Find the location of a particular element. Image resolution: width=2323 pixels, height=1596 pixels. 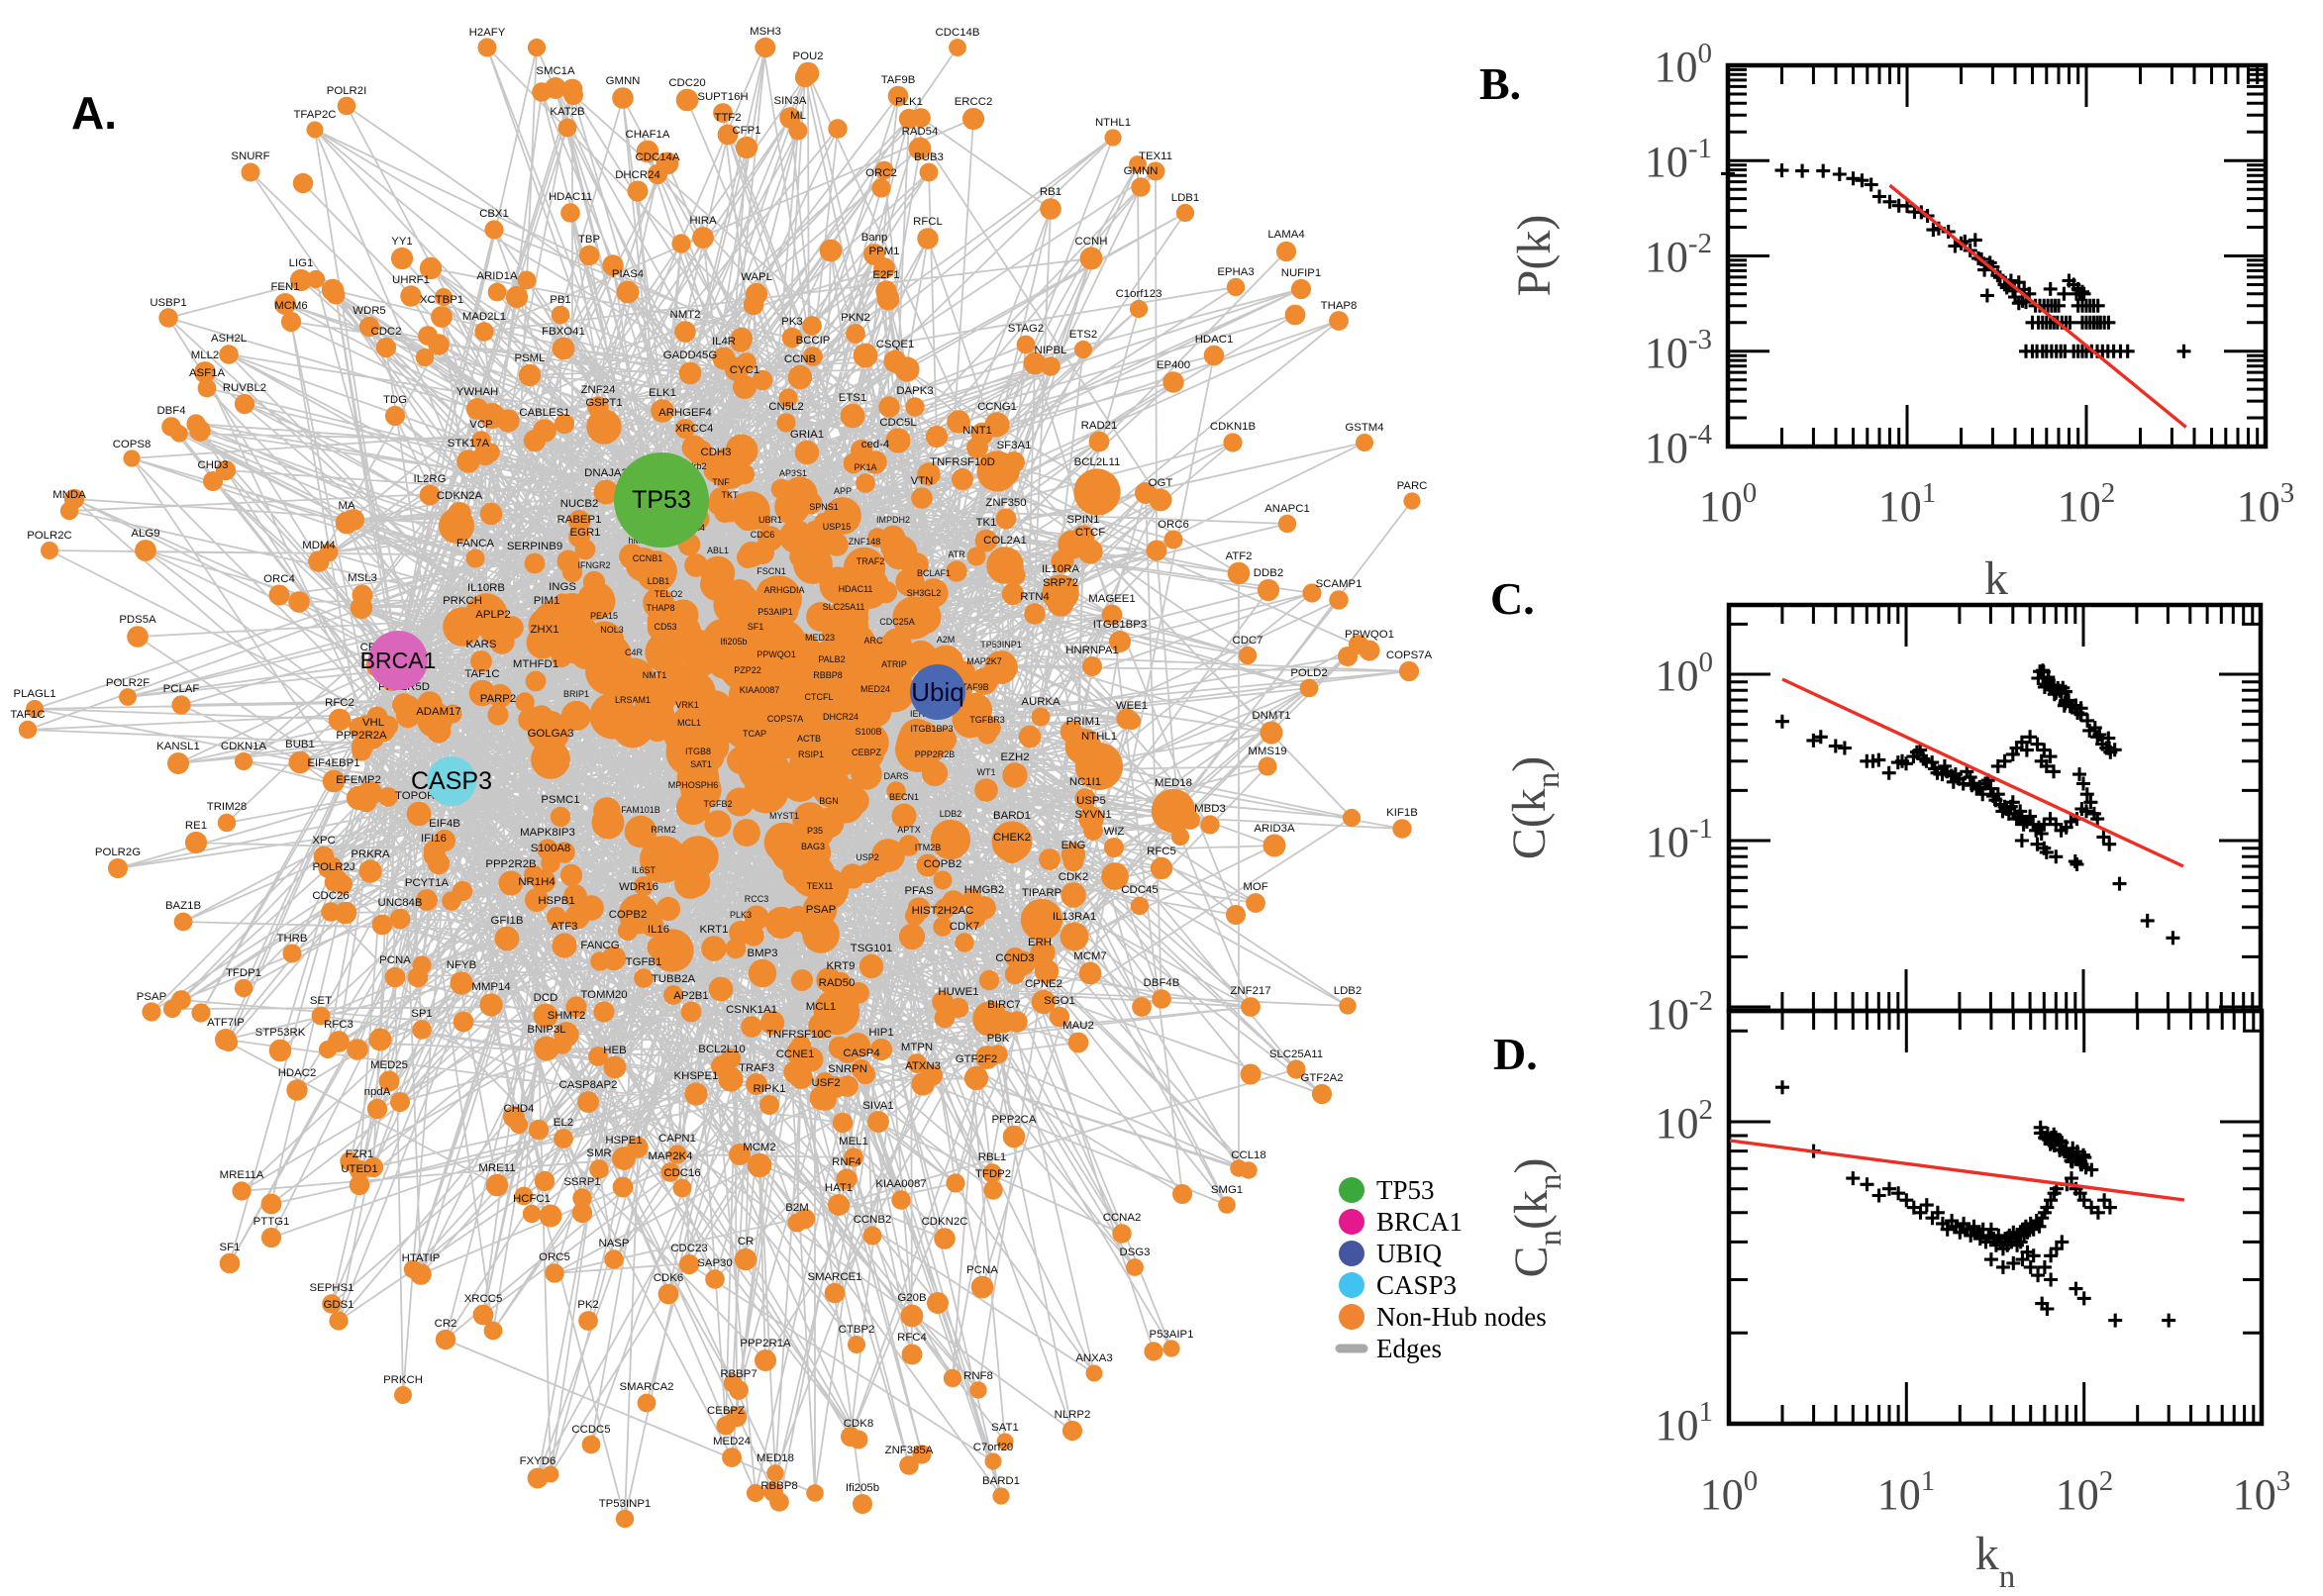

svg-text: MAP2K4 is located at coordinates (671, 1156).